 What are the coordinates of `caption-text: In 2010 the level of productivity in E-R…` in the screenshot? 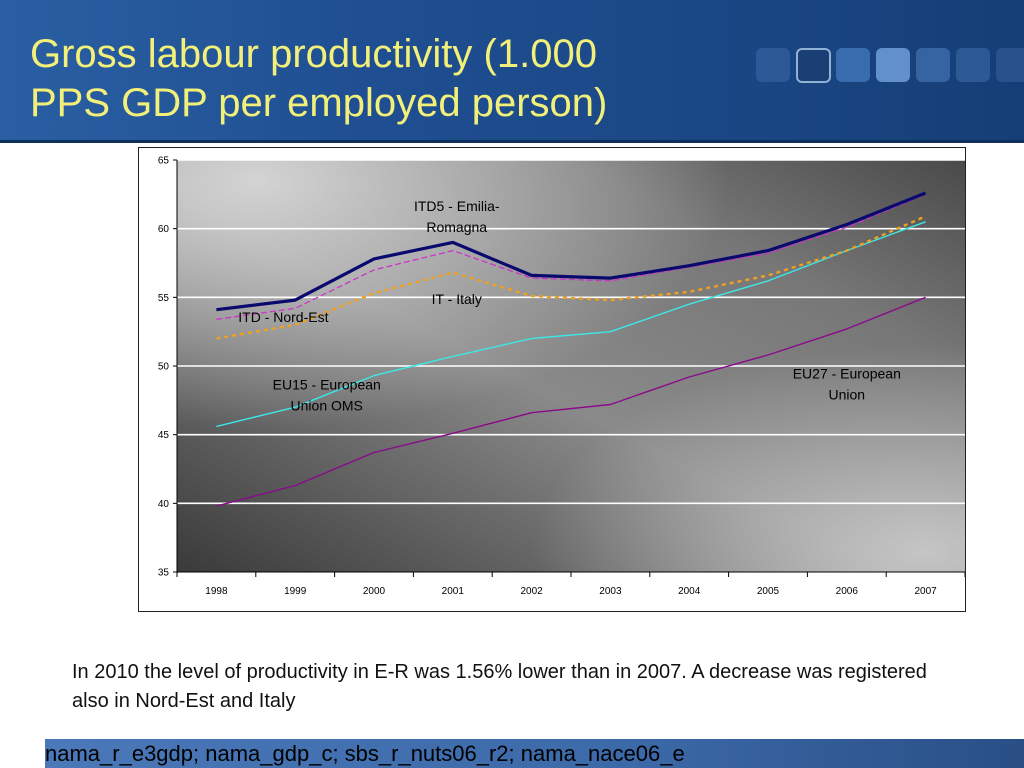 It's located at (499, 686).